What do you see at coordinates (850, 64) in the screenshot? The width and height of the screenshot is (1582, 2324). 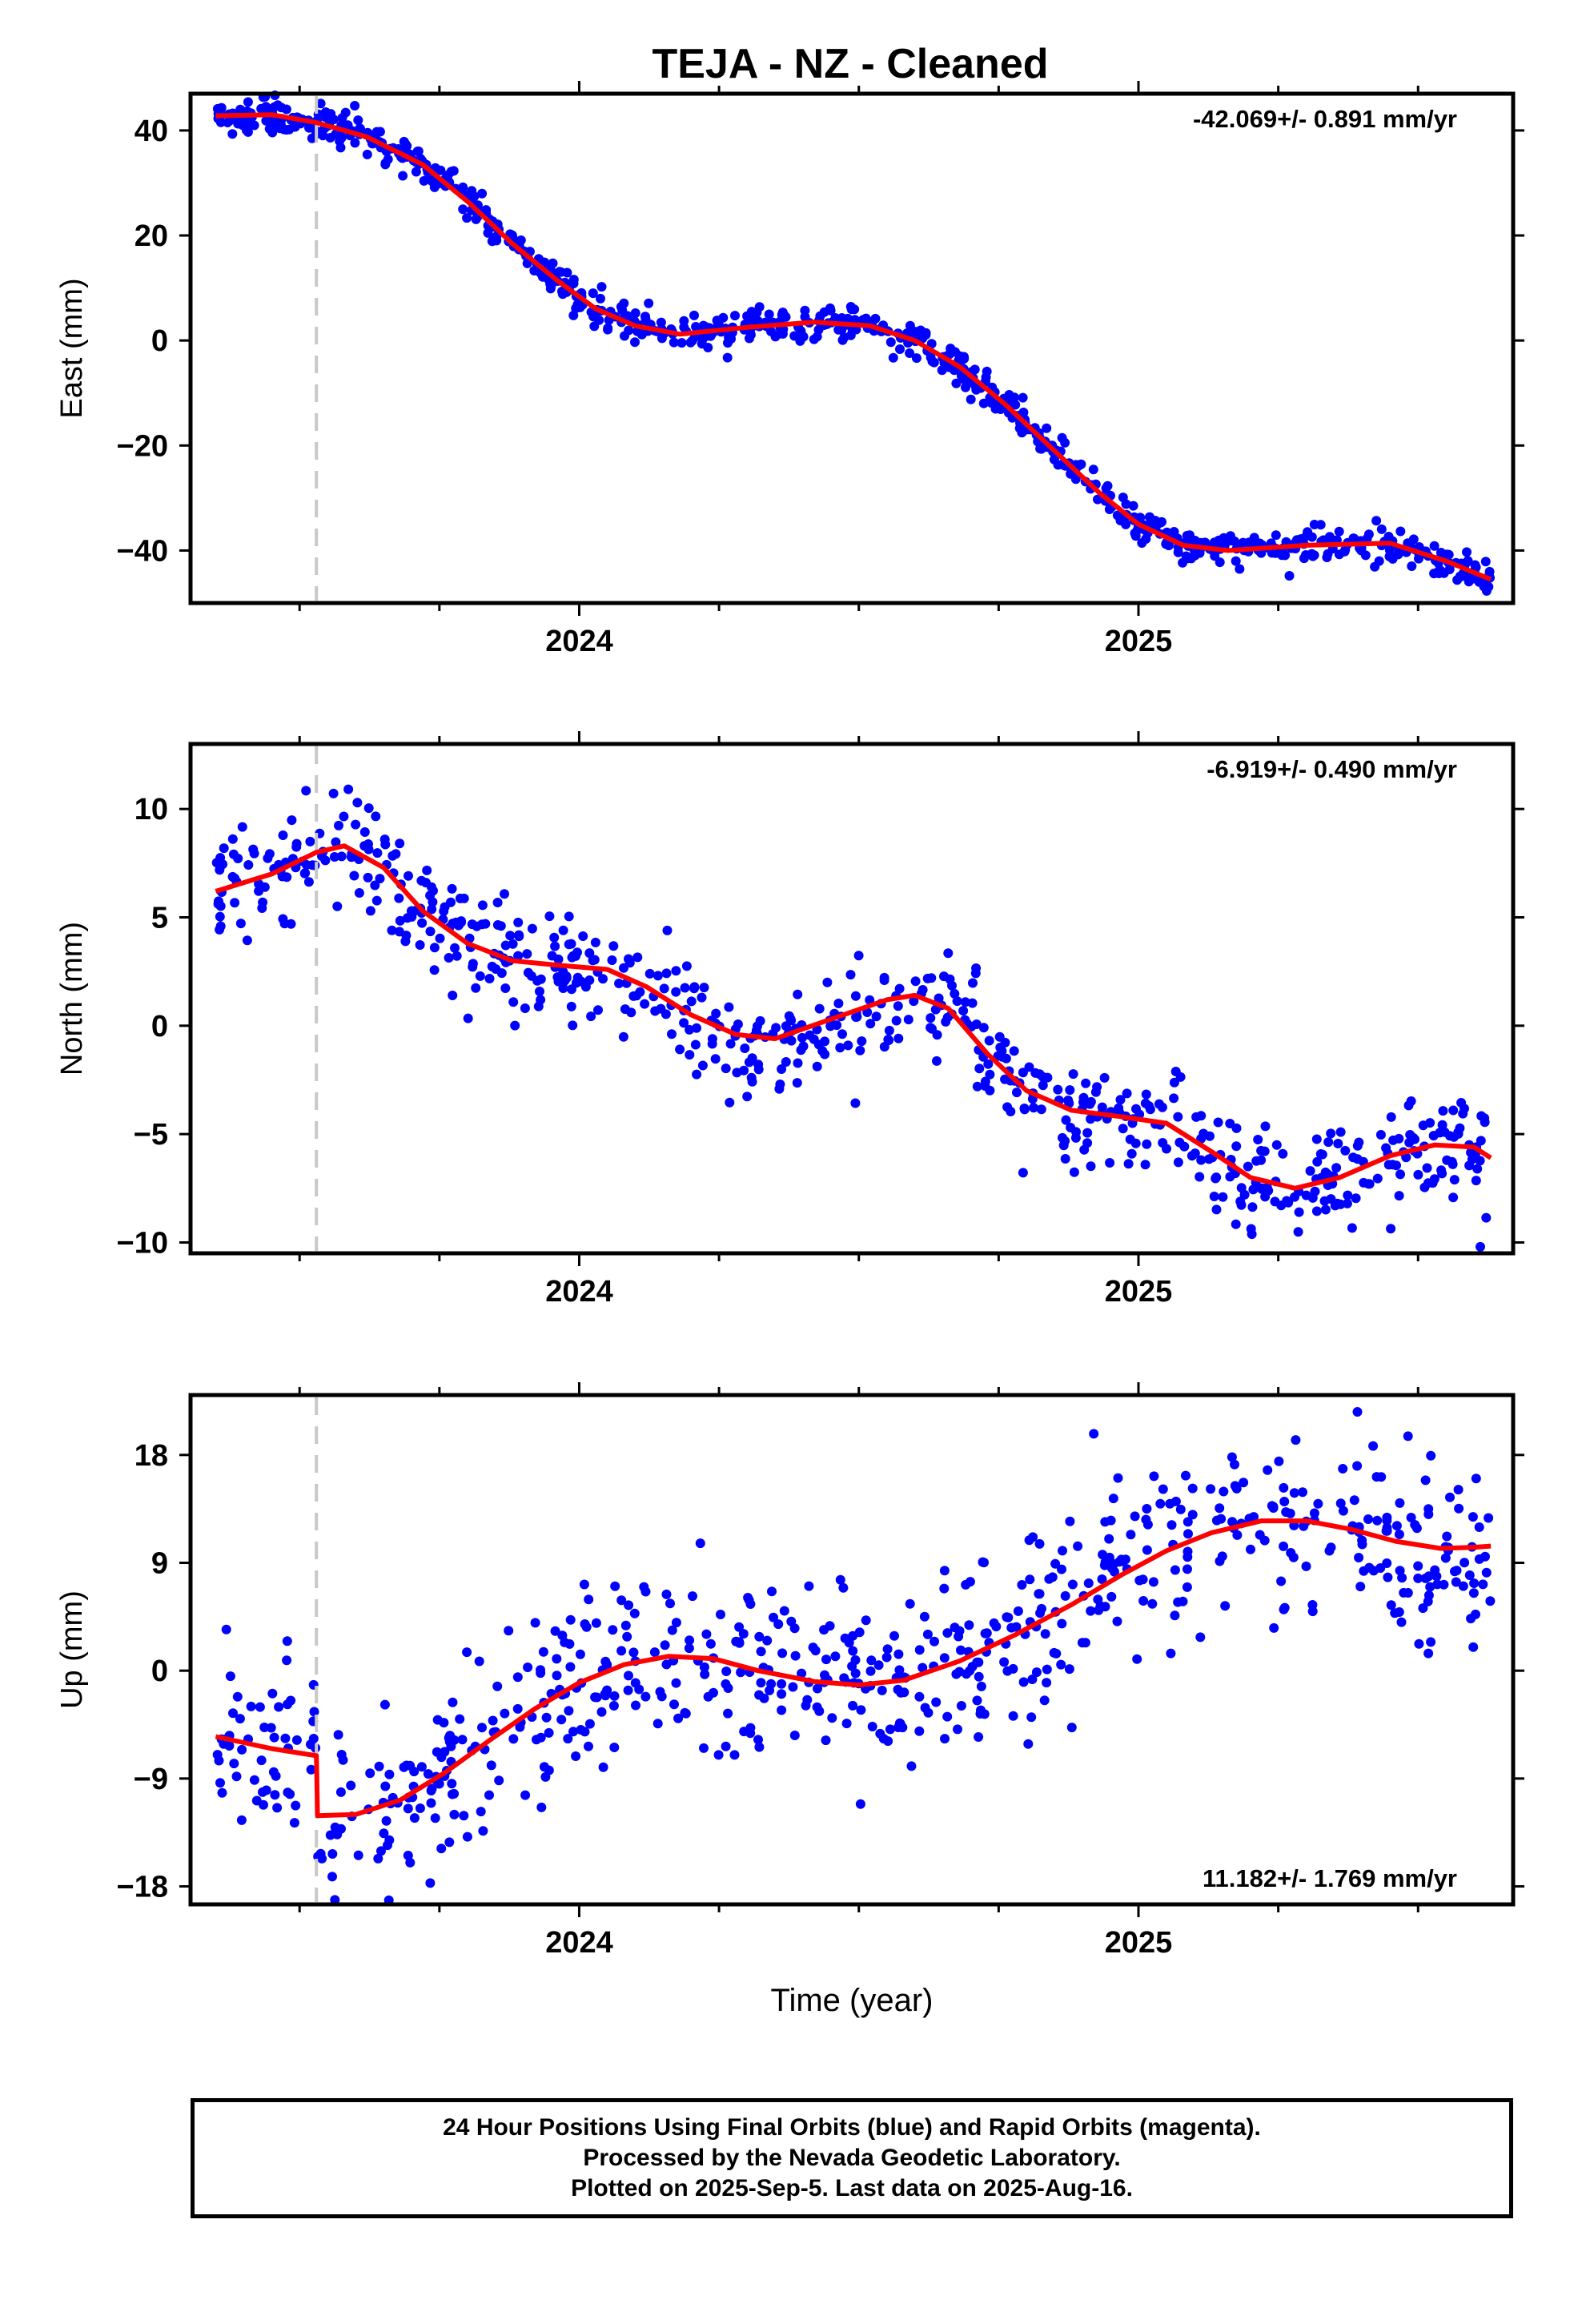 I see `figure-title: TEJA - NZ - Cleaned` at bounding box center [850, 64].